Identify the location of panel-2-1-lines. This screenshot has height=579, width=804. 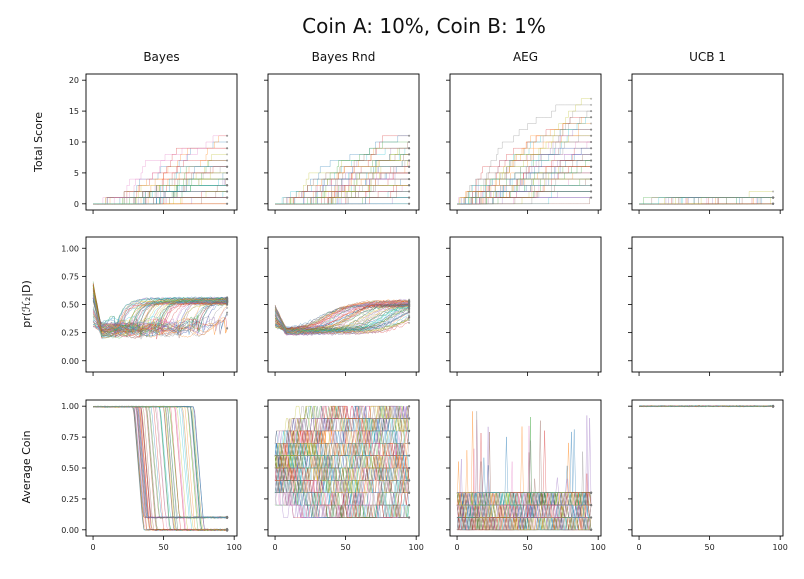
(160, 310).